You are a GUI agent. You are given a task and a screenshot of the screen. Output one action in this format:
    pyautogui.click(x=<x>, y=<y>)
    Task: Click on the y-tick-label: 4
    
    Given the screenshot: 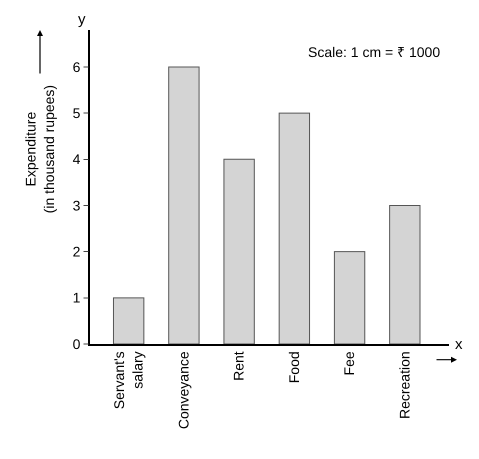 What is the action you would take?
    pyautogui.click(x=76, y=159)
    